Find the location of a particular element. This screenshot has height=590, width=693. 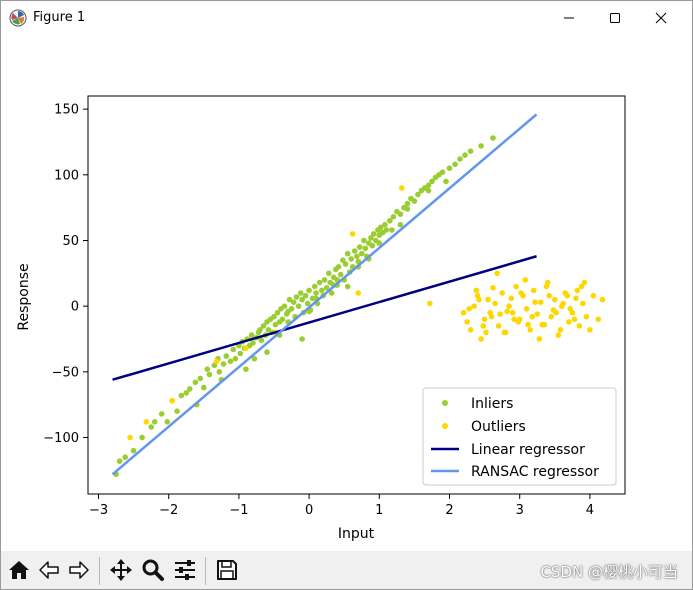

x-tick-label: 1 is located at coordinates (379, 510).